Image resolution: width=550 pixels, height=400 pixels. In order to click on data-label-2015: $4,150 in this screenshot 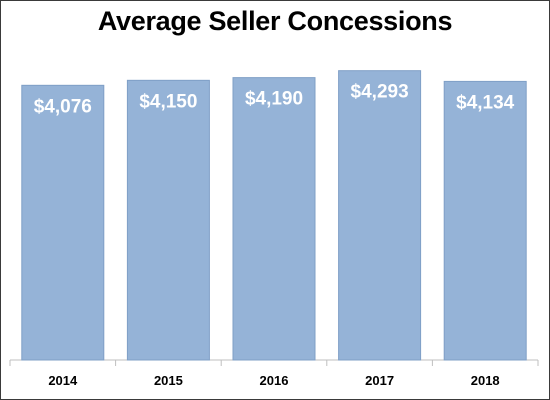, I will do `click(168, 101)`.